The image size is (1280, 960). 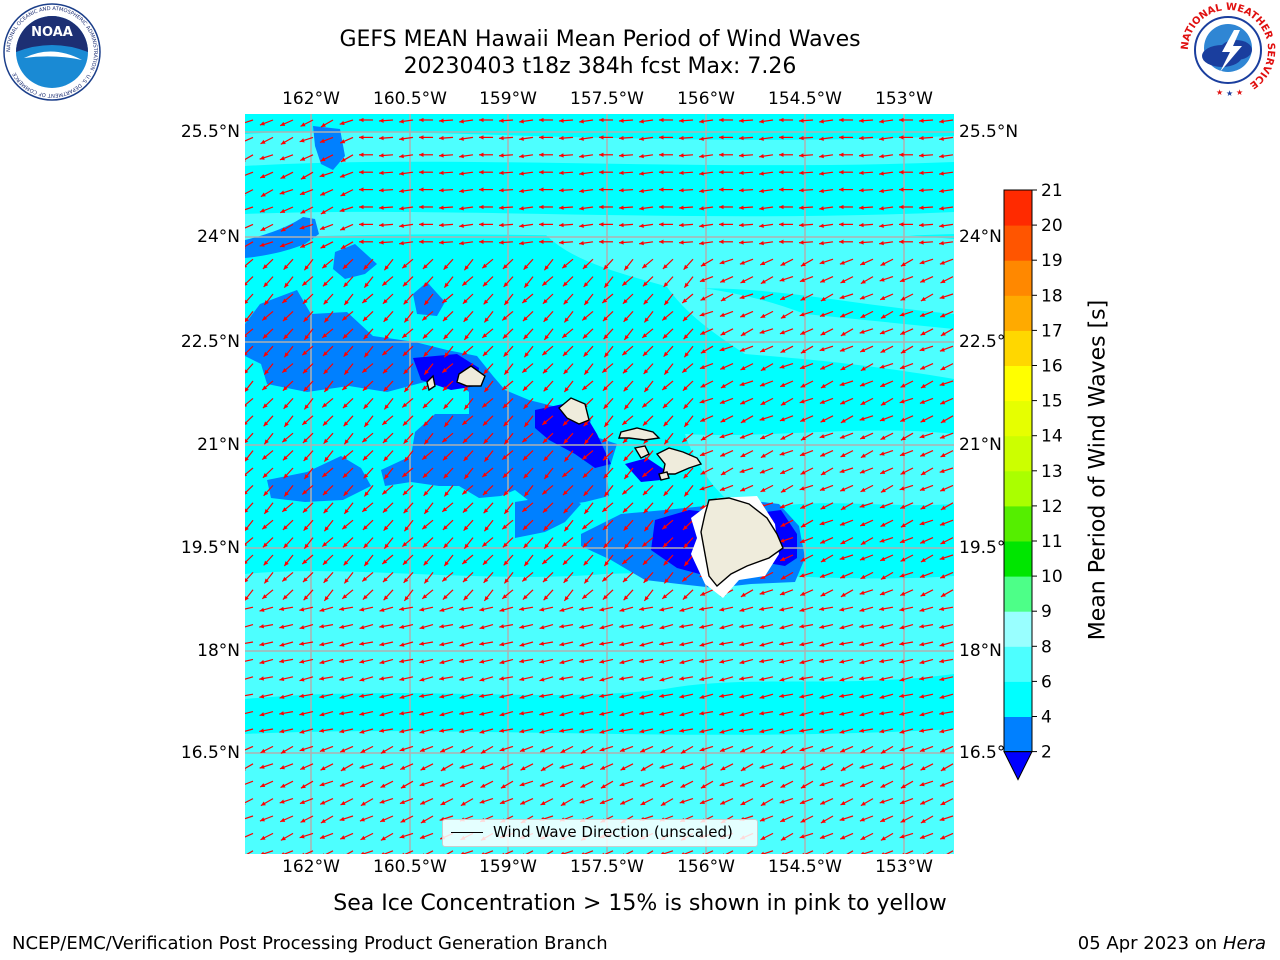 What do you see at coordinates (210, 342) in the screenshot?
I see `lat-label-left: 22.5°N` at bounding box center [210, 342].